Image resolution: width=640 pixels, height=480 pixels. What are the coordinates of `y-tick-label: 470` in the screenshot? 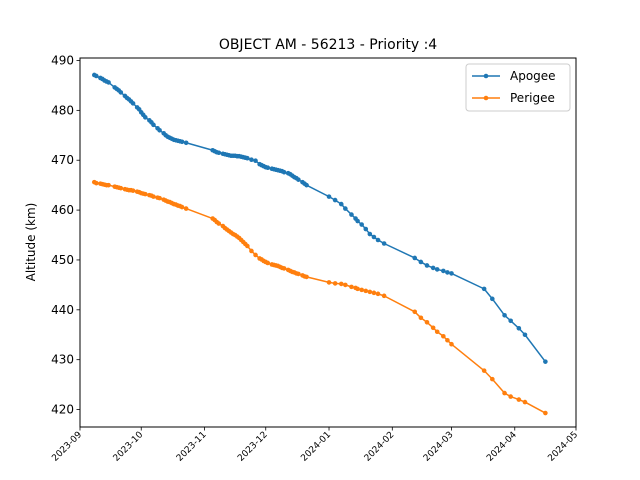 It's located at (62, 160).